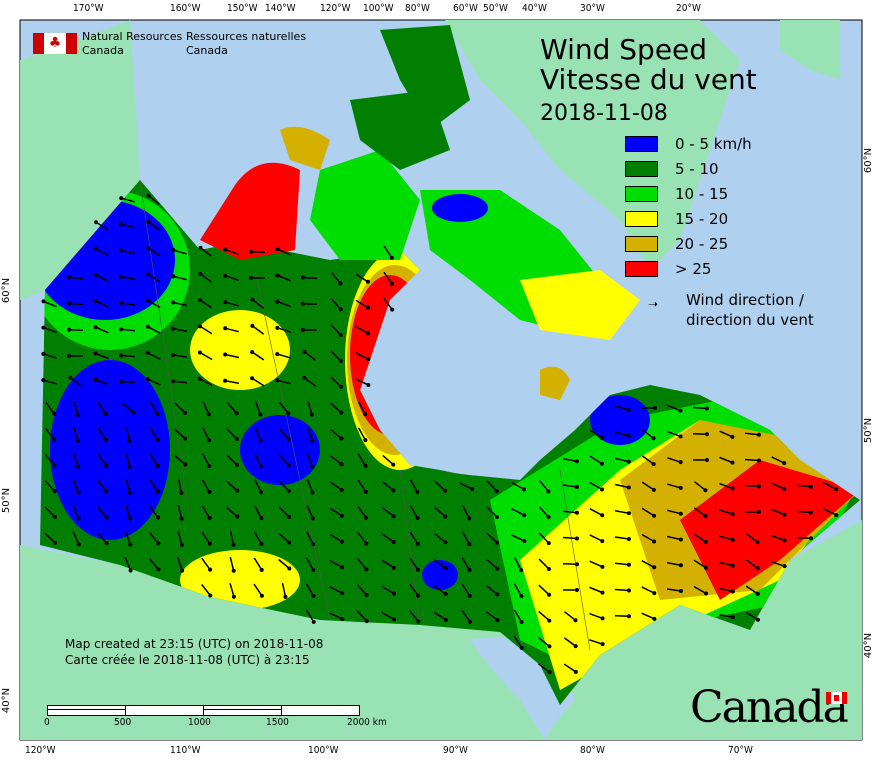  I want to click on legend-label: 20 - 25, so click(702, 244).